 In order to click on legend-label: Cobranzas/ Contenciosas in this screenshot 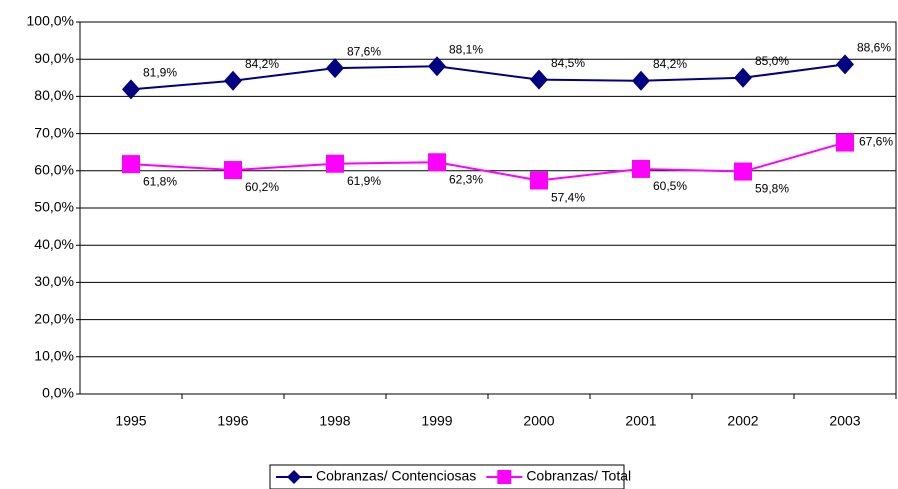, I will do `click(396, 476)`.